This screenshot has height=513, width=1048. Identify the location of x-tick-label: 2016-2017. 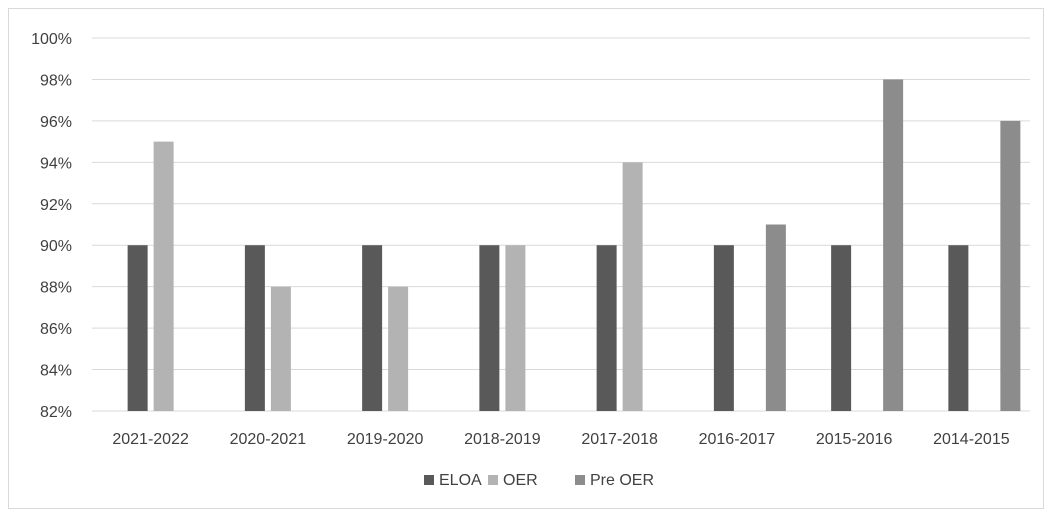
(737, 439).